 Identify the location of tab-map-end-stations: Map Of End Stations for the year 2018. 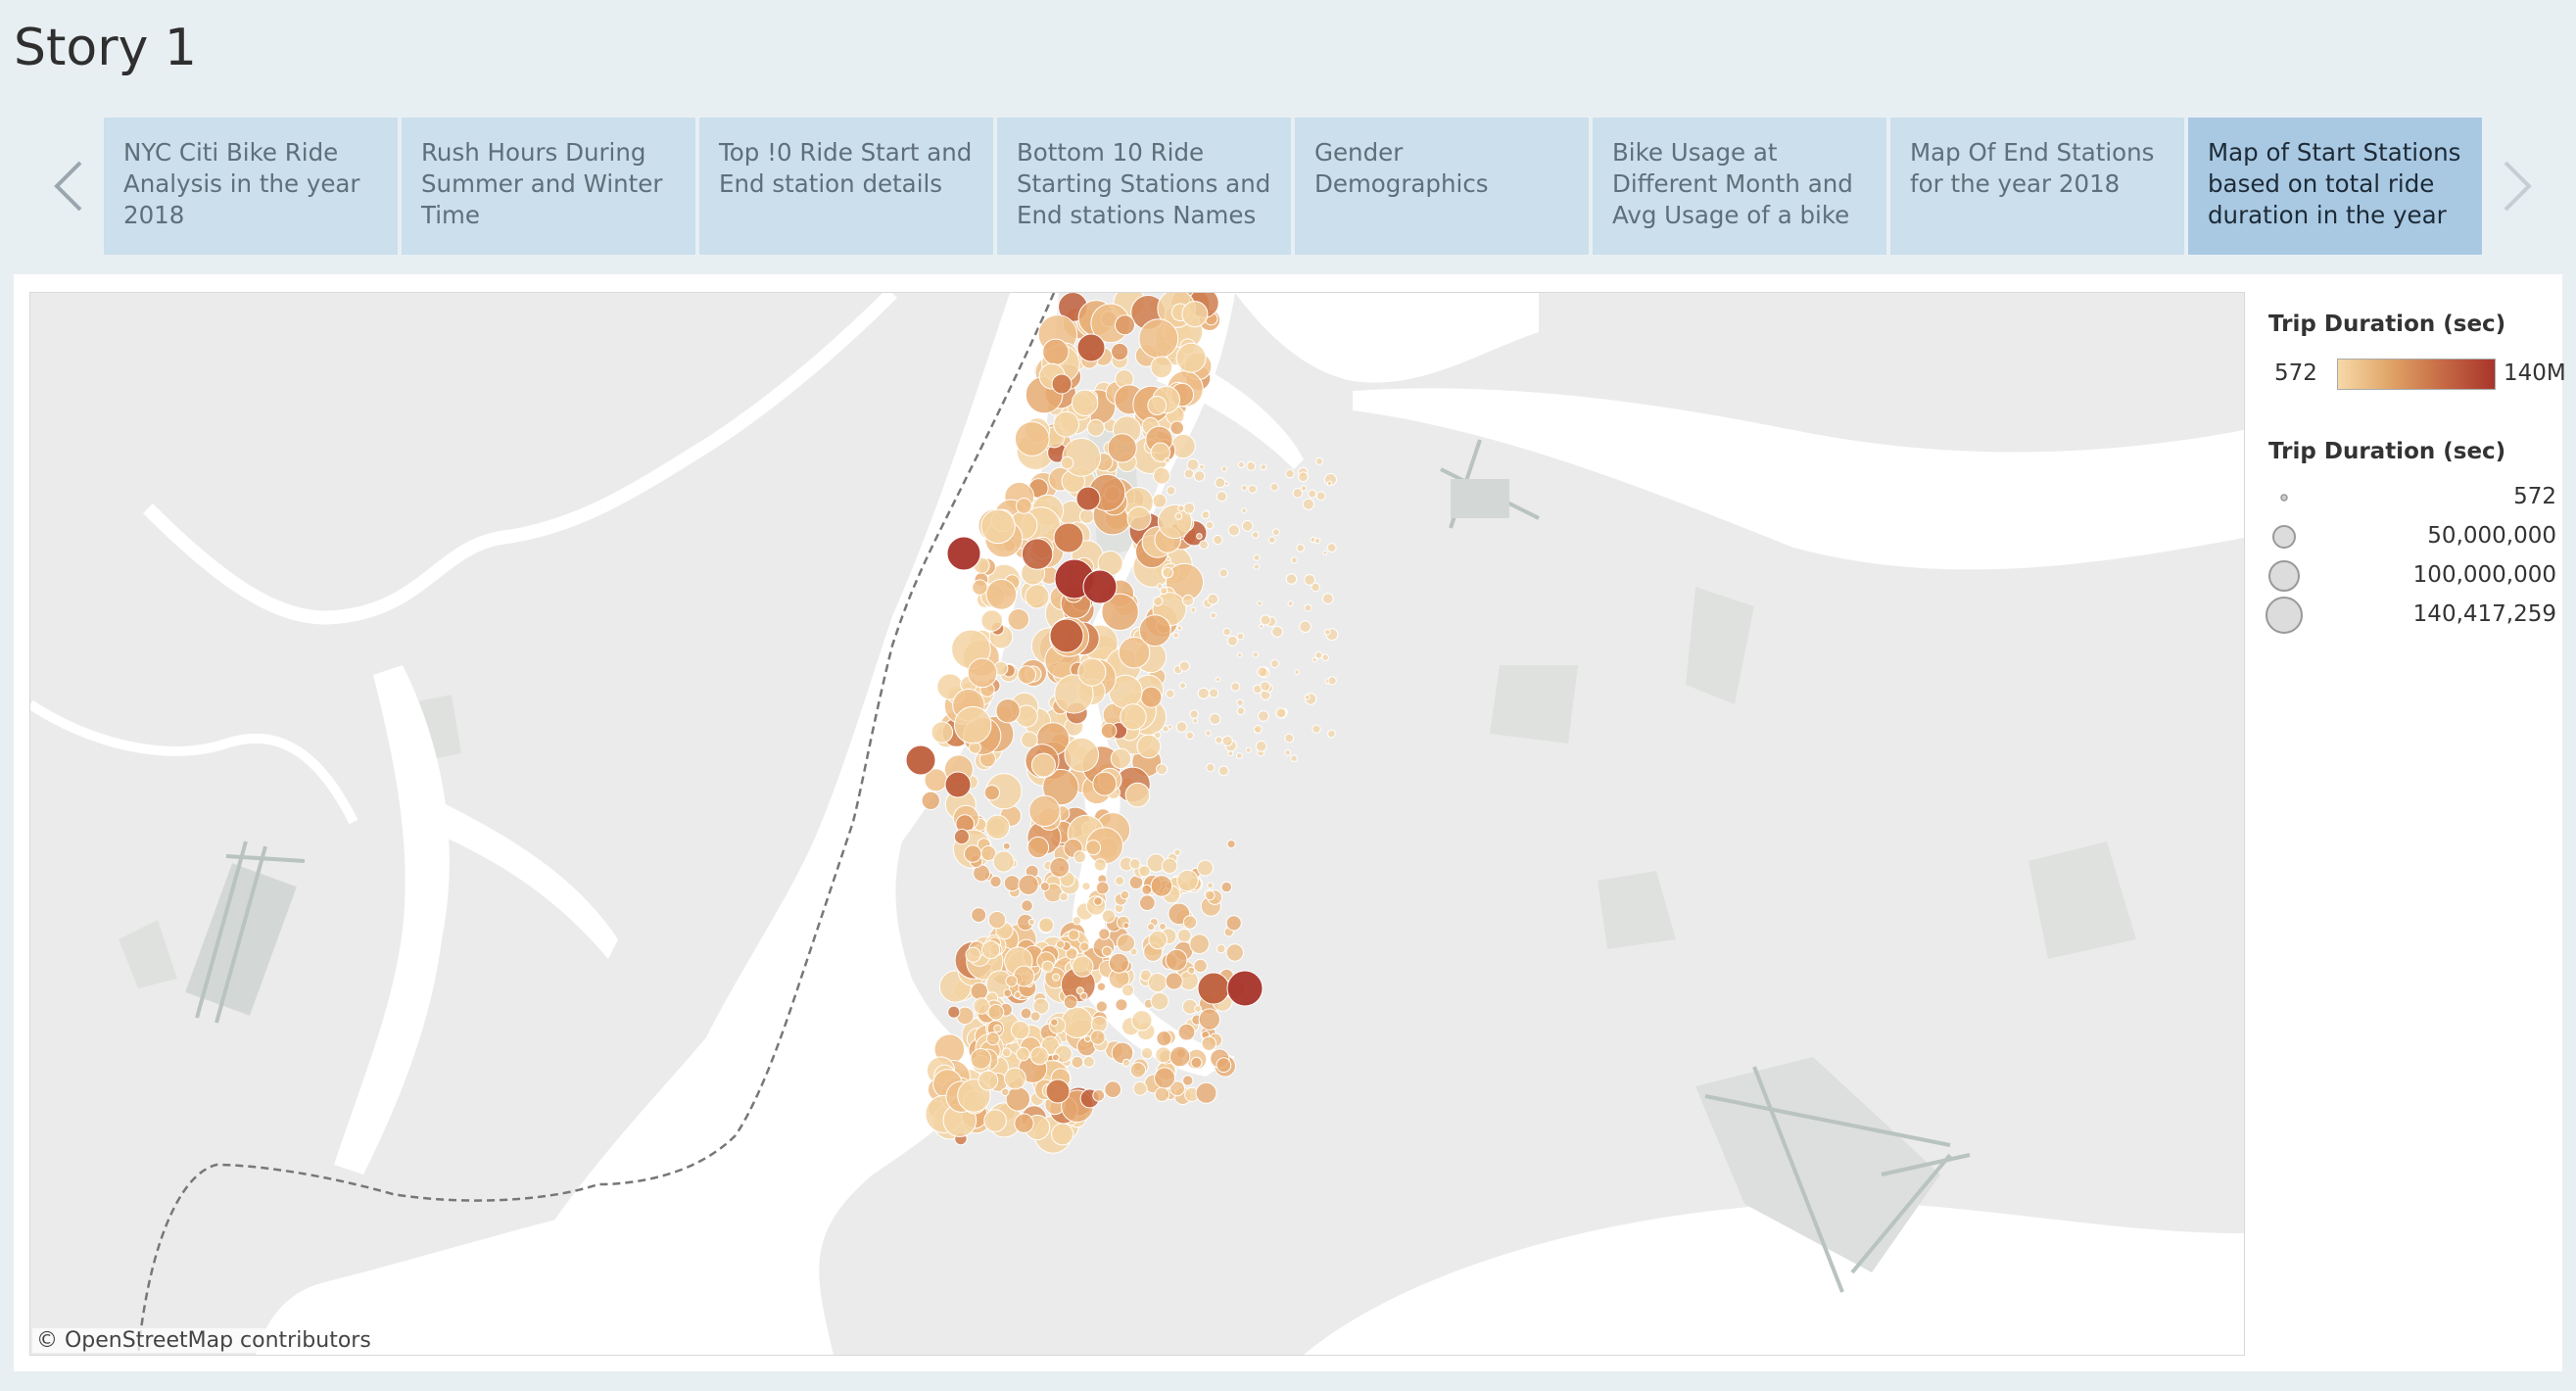
(2037, 186).